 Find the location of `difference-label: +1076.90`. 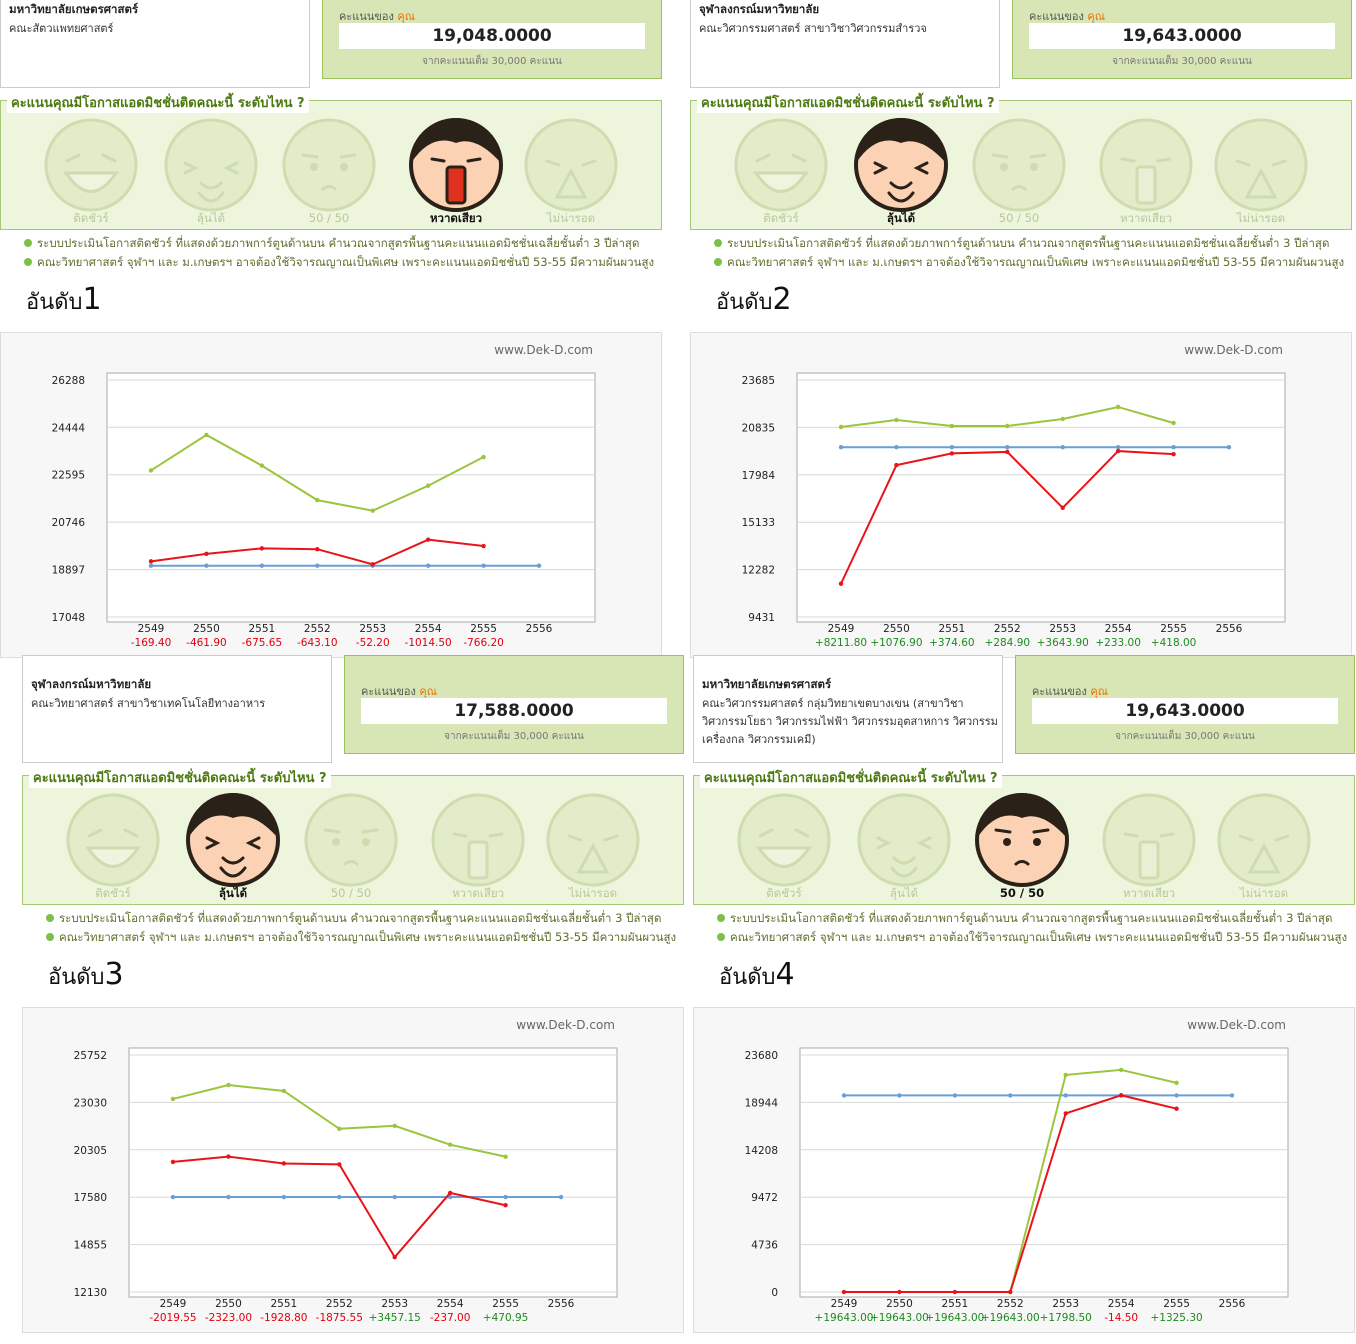

difference-label: +1076.90 is located at coordinates (896, 643).